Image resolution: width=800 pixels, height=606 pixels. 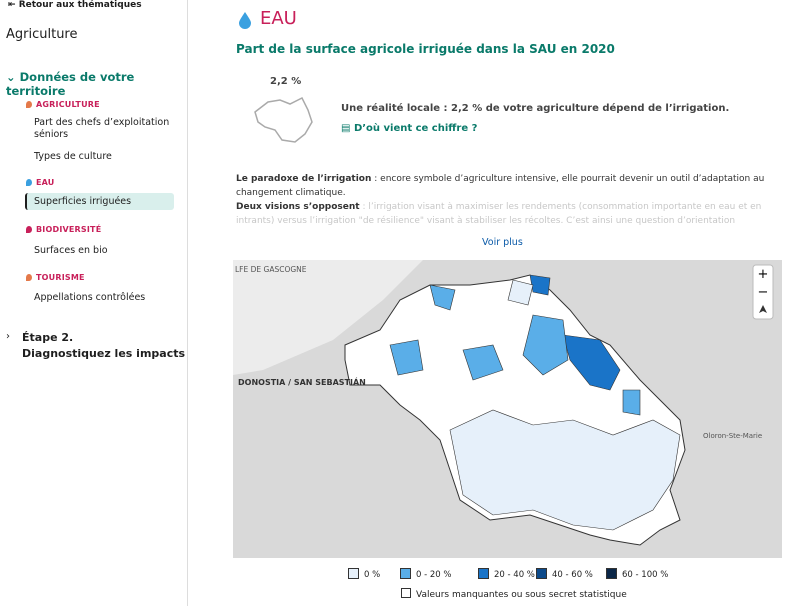 What do you see at coordinates (60, 277) in the screenshot?
I see `group-text: TOURISME` at bounding box center [60, 277].